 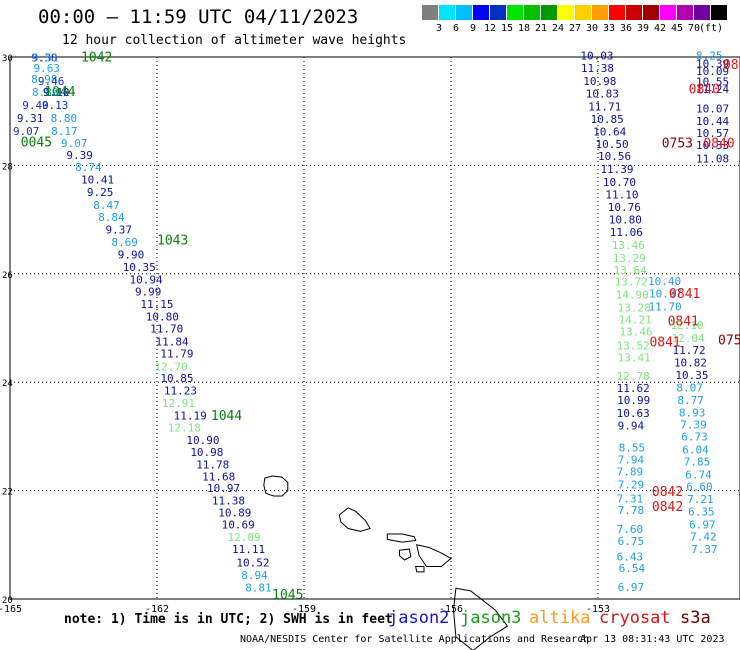 I want to click on wave-height-reading: 8.93, so click(x=692, y=412).